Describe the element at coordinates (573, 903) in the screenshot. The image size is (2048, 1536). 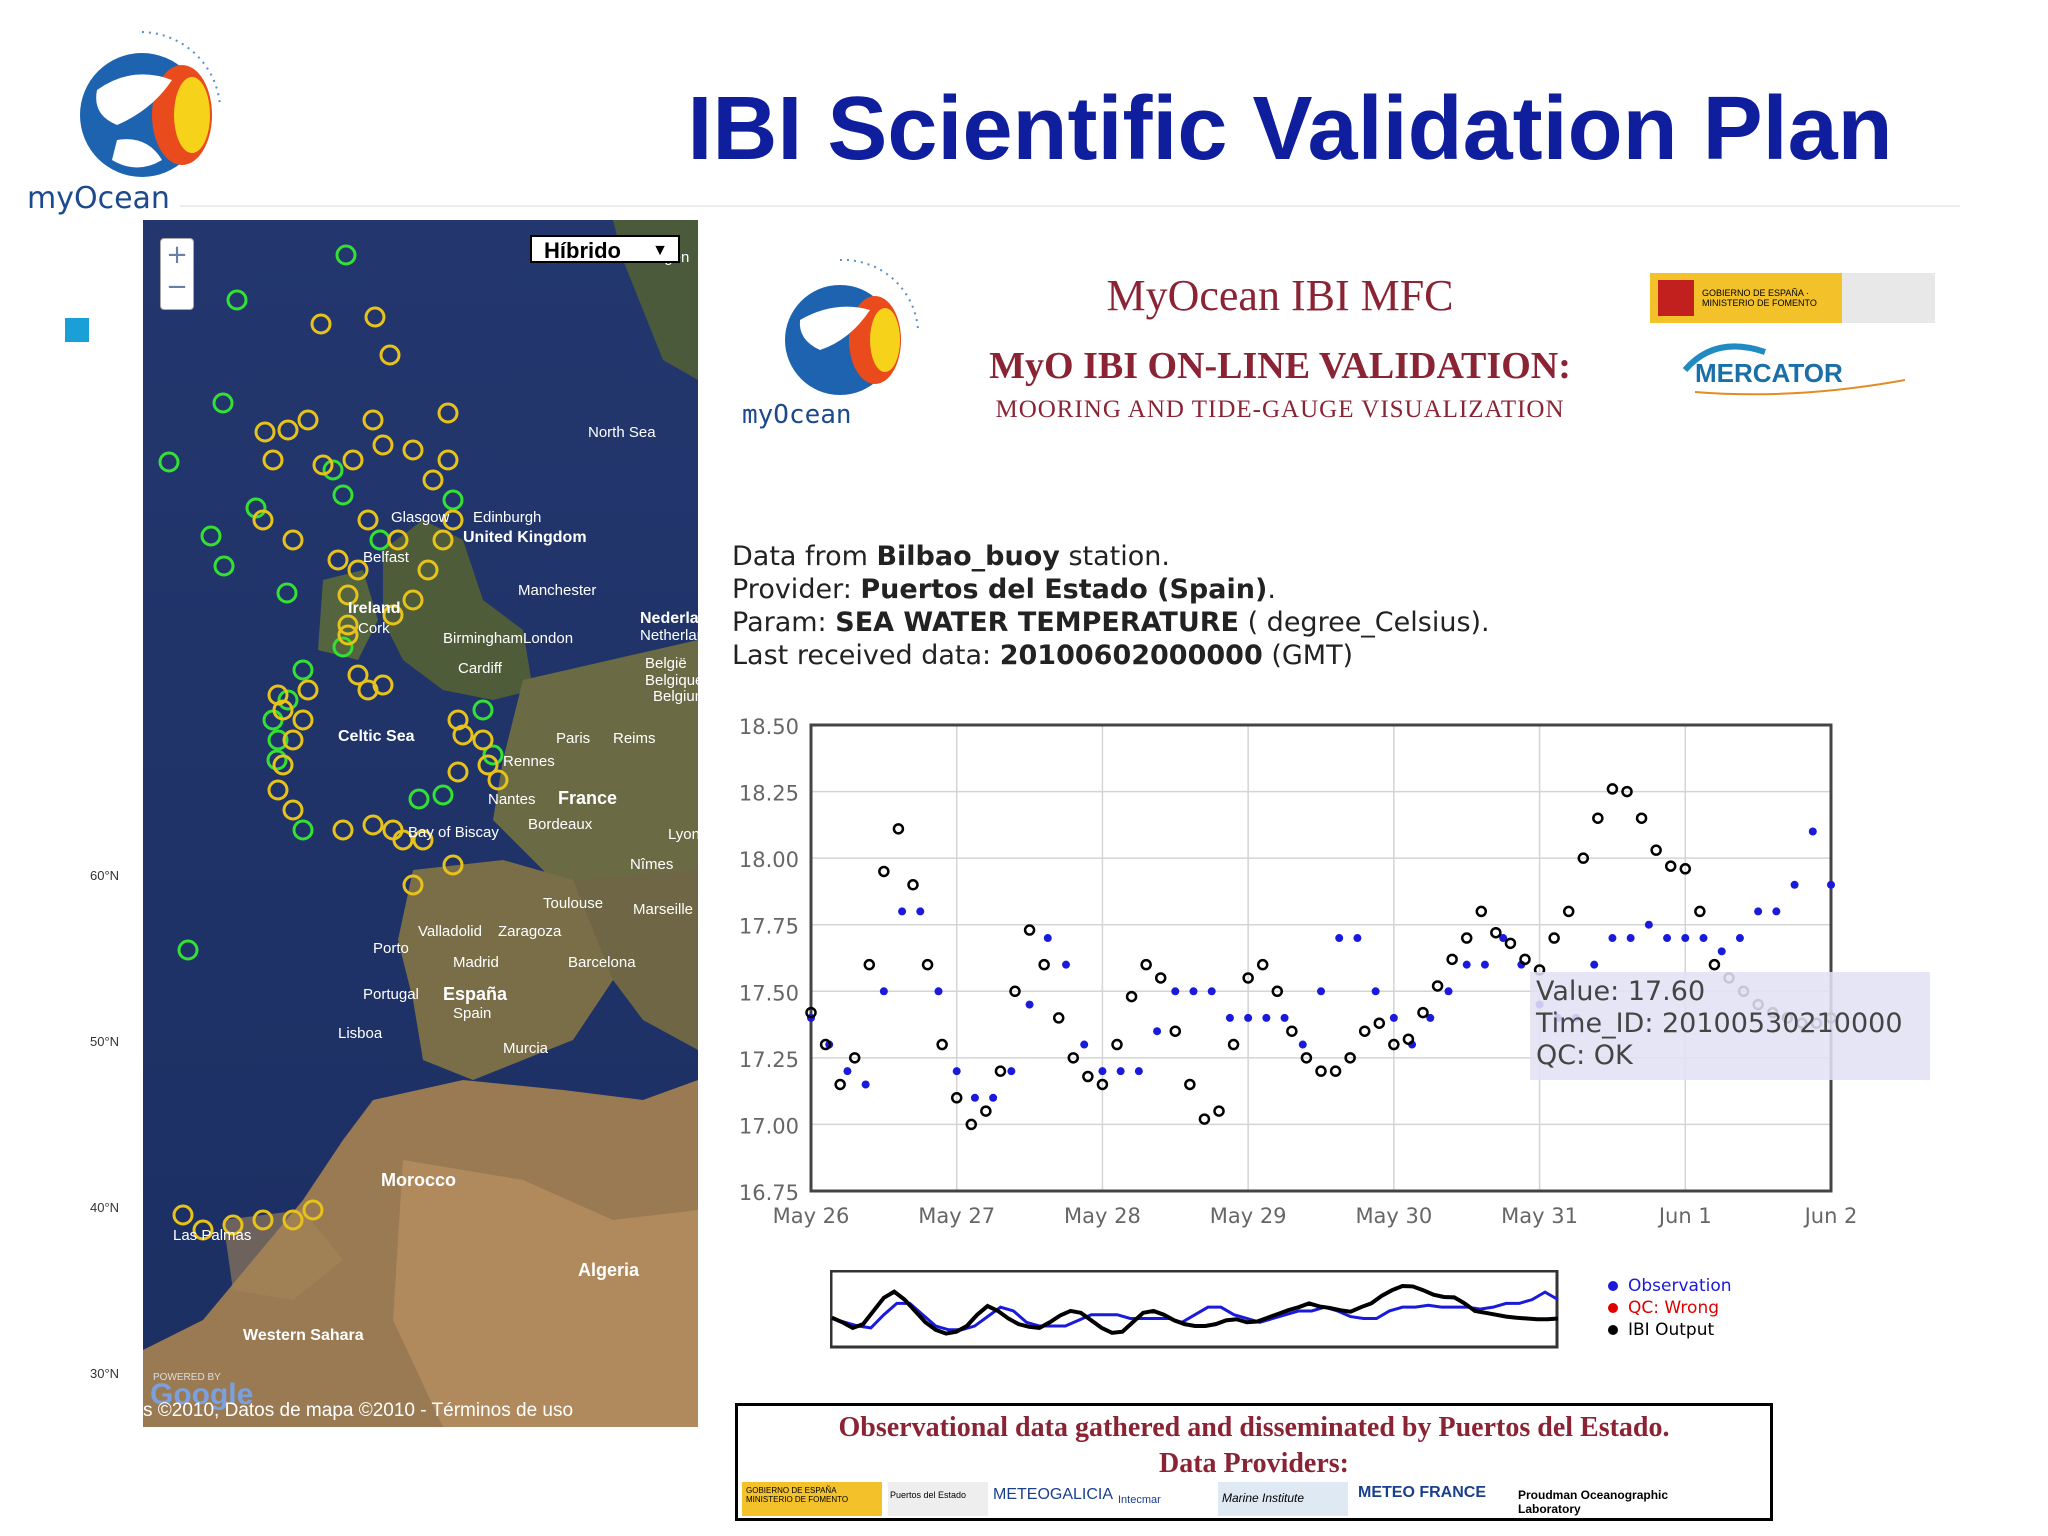
I see `svg-text: Toulouse` at that location.